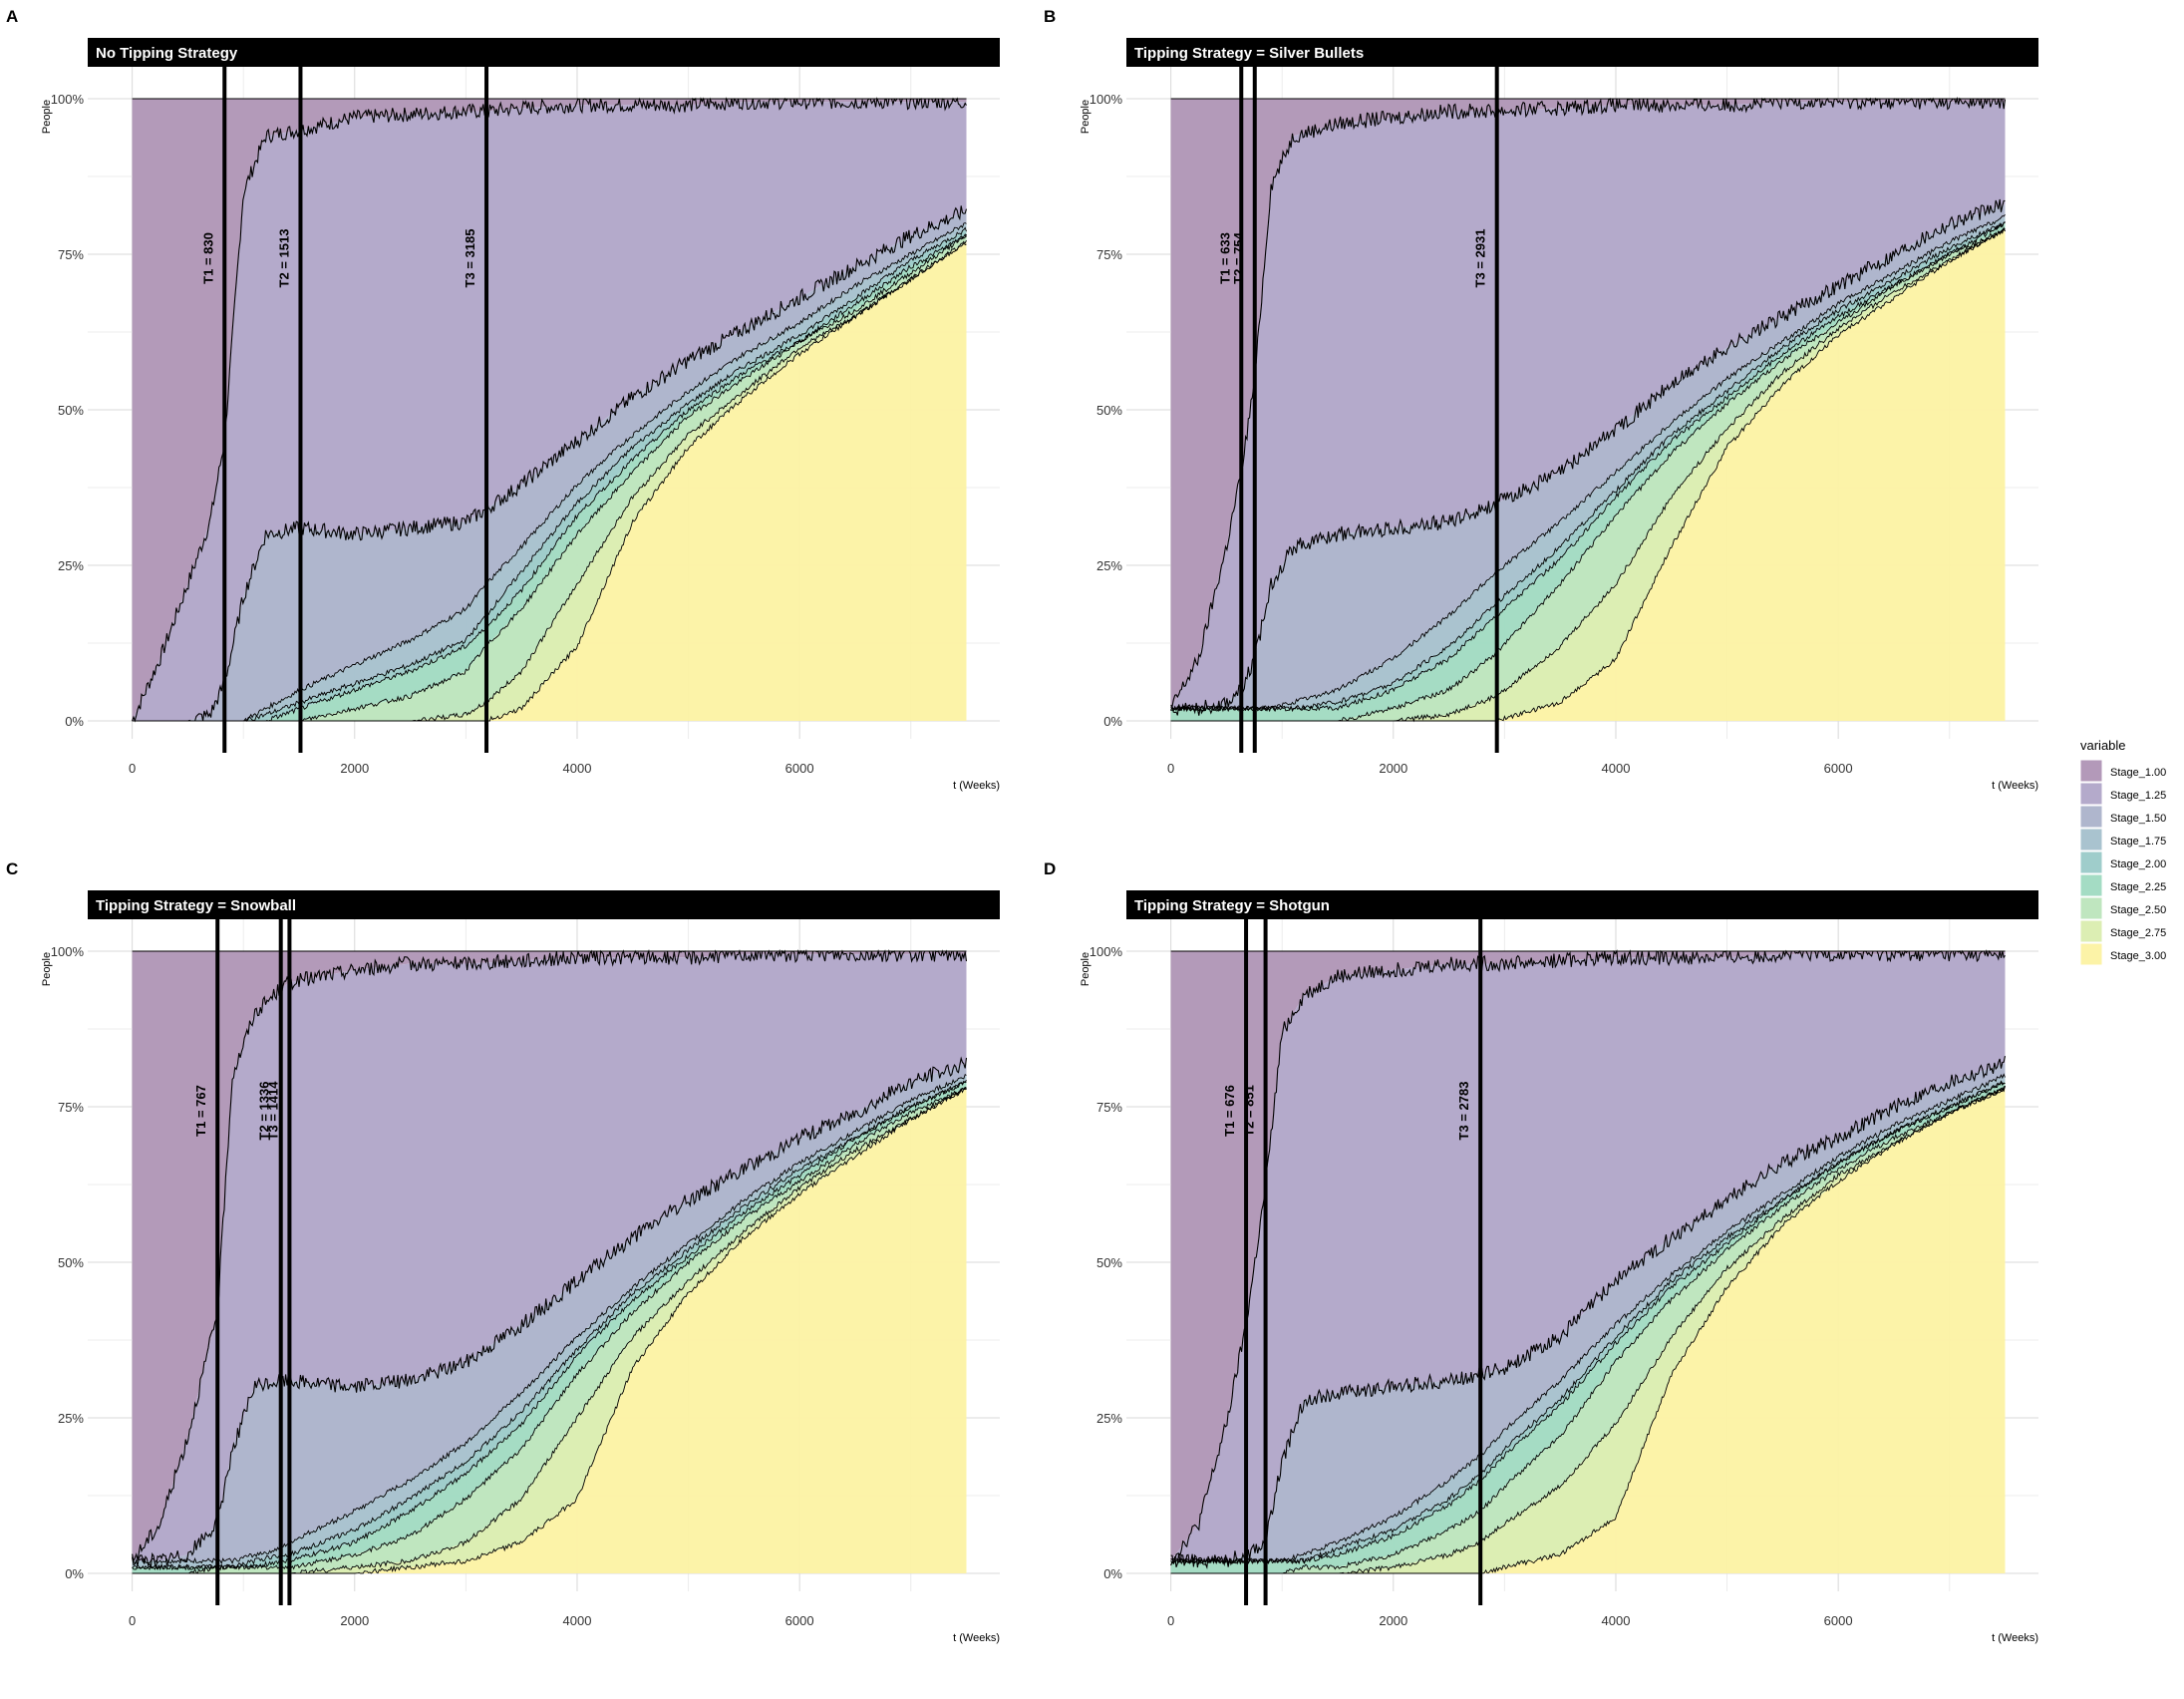 The width and height of the screenshot is (2184, 1699). What do you see at coordinates (2138, 933) in the screenshot?
I see `legend-label: Stage_2.75` at bounding box center [2138, 933].